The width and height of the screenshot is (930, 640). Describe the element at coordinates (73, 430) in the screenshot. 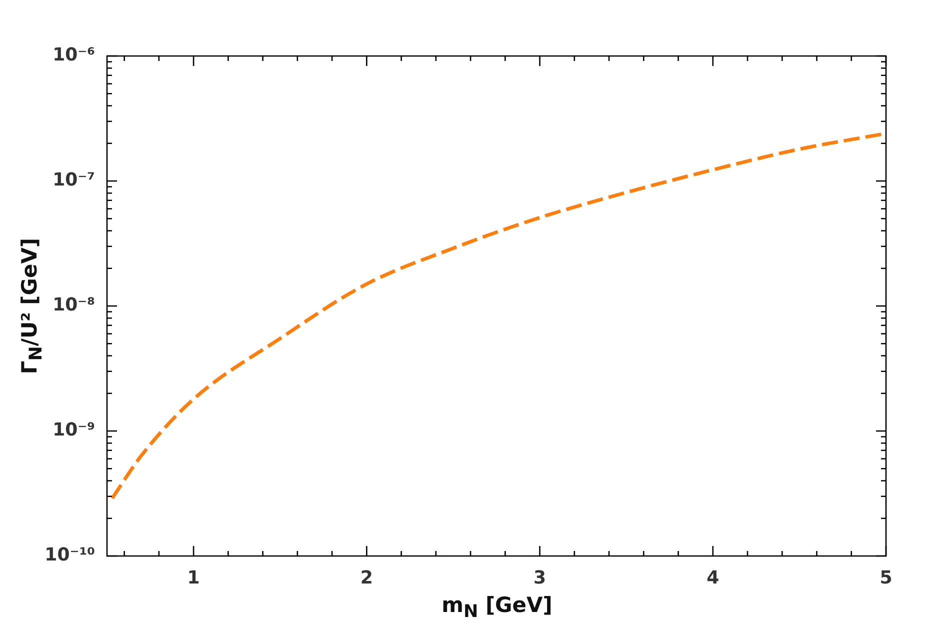

I see `y-tick-label: 10⁻⁹` at that location.